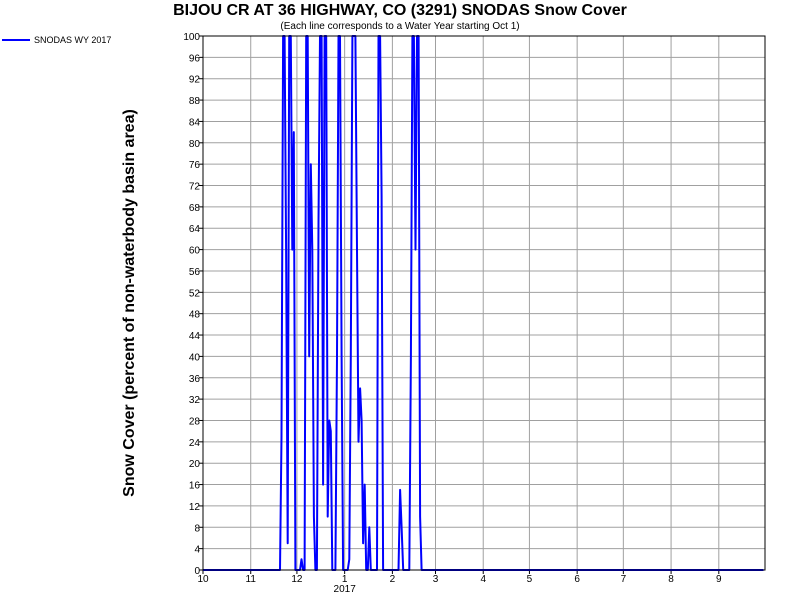  Describe the element at coordinates (16, 40) in the screenshot. I see `legend-swatch` at that location.